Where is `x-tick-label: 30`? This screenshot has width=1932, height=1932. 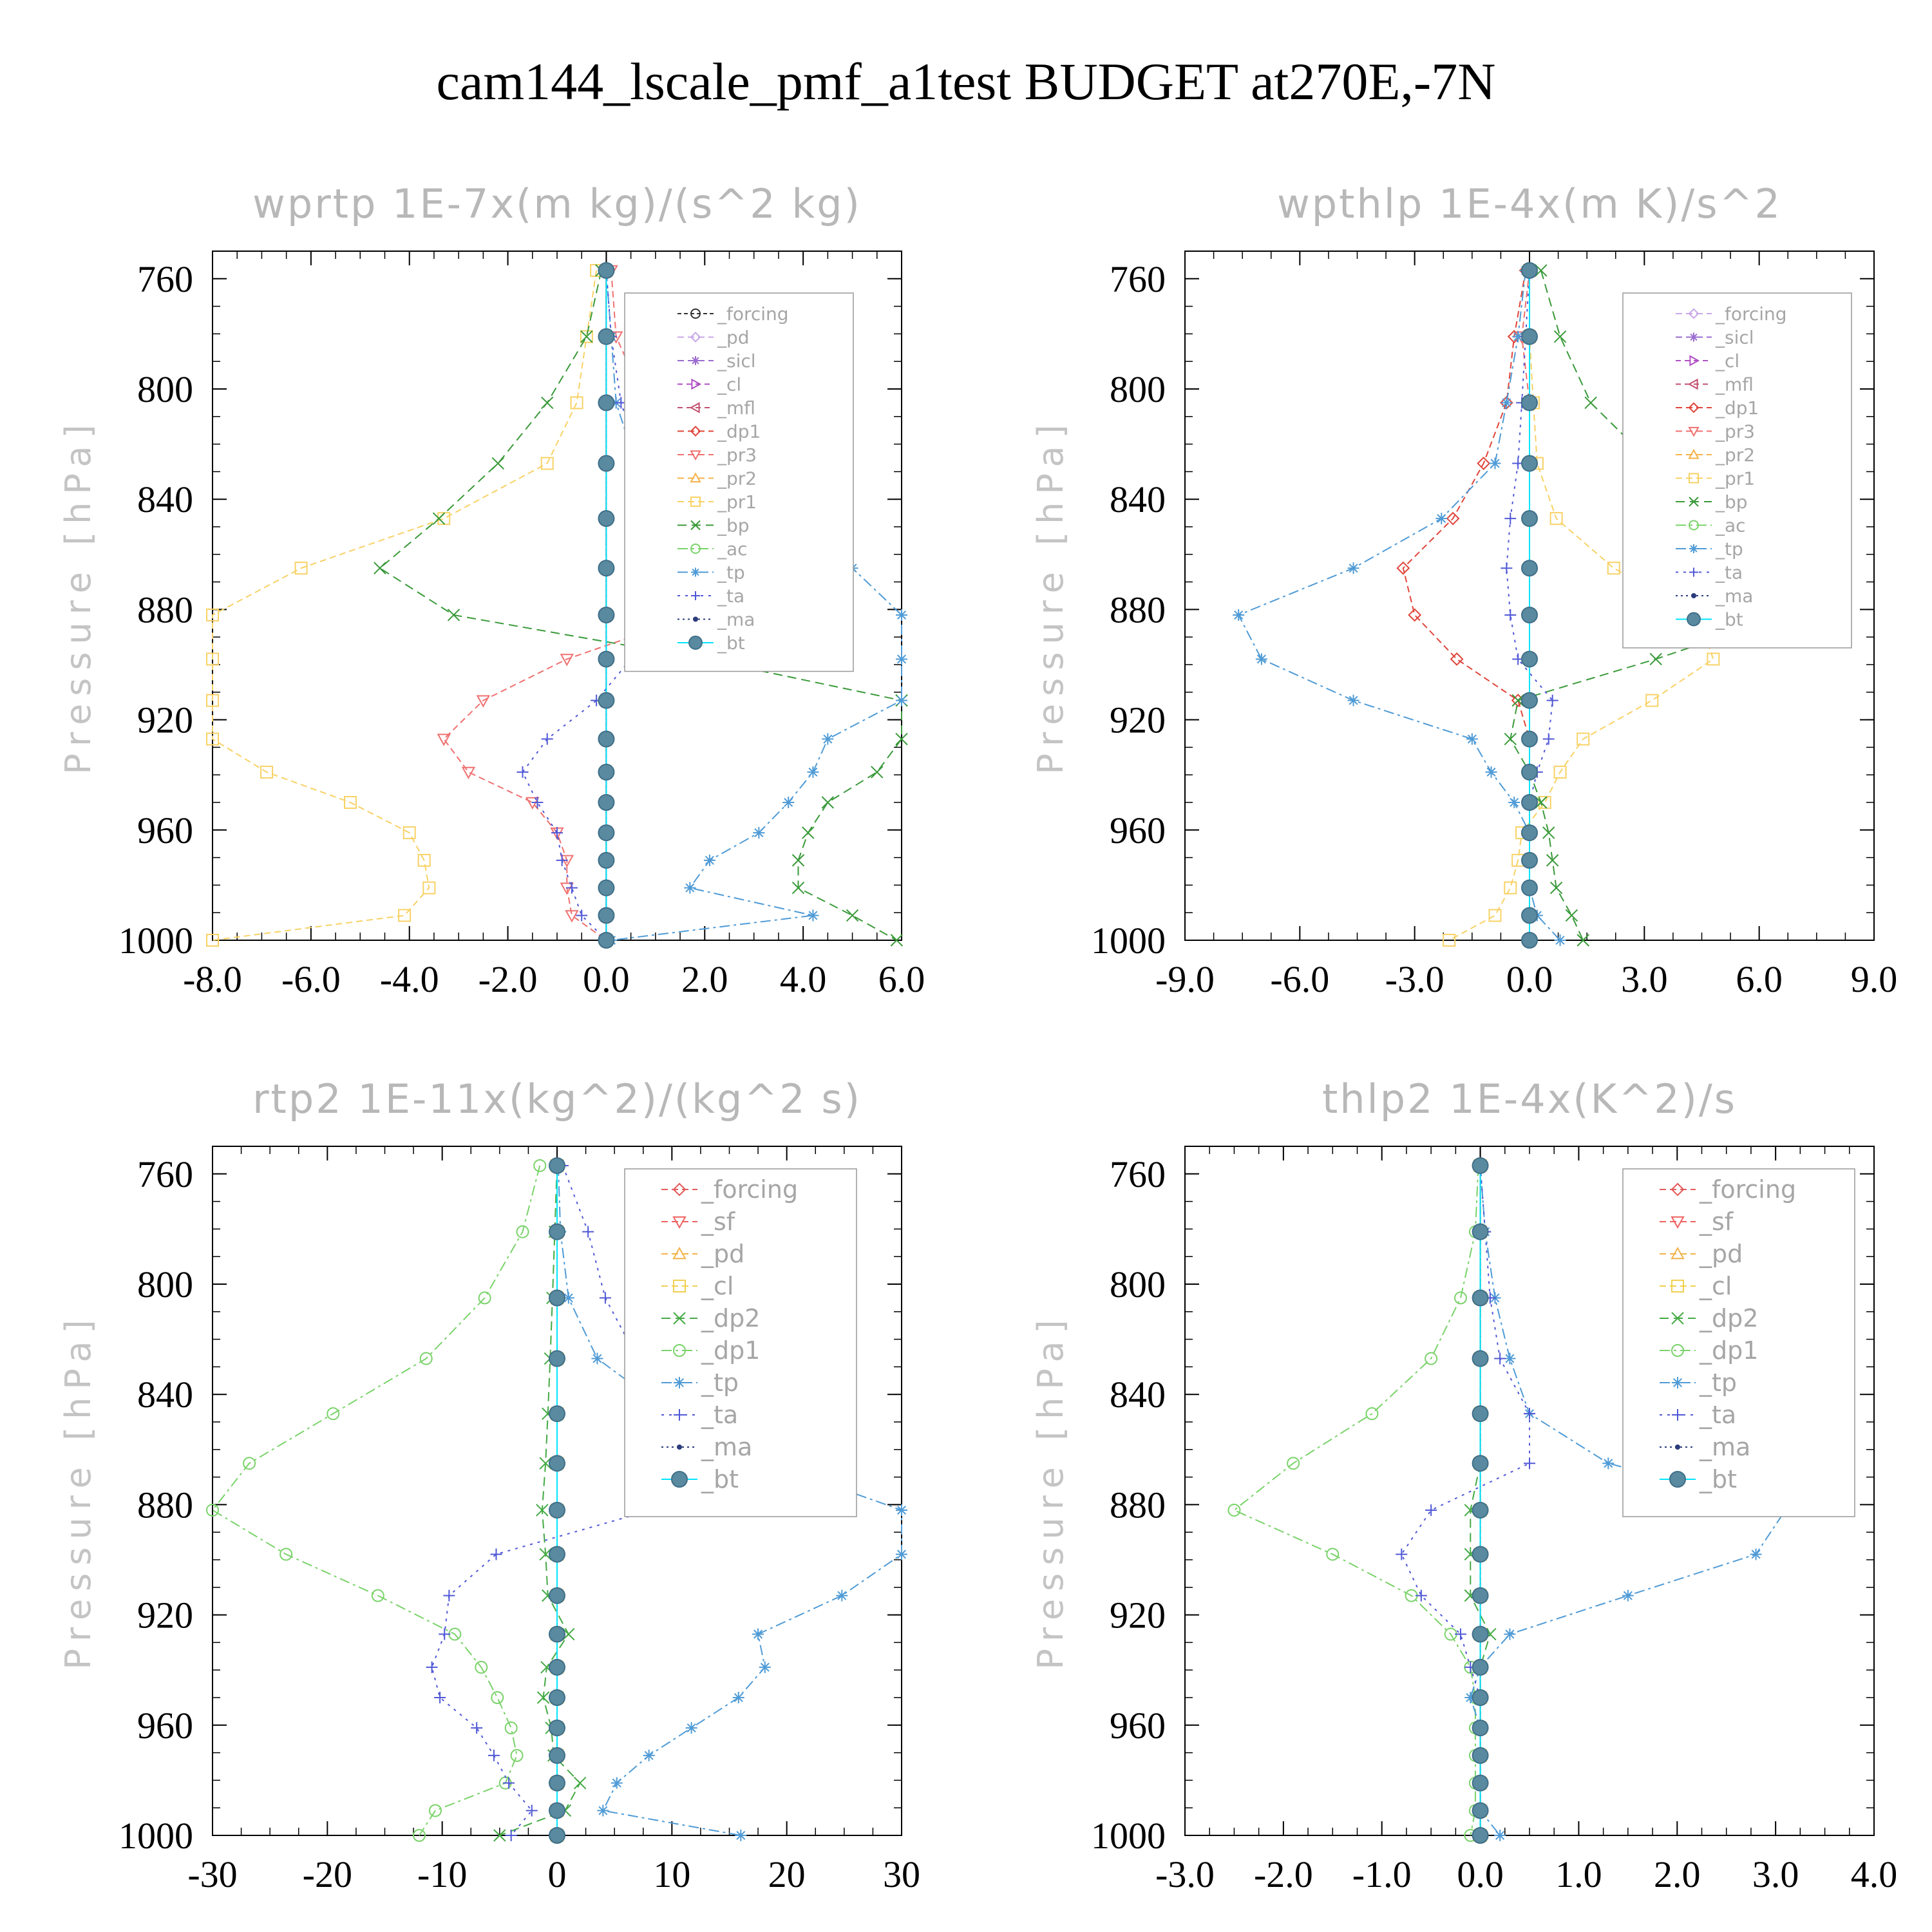 x-tick-label: 30 is located at coordinates (902, 1874).